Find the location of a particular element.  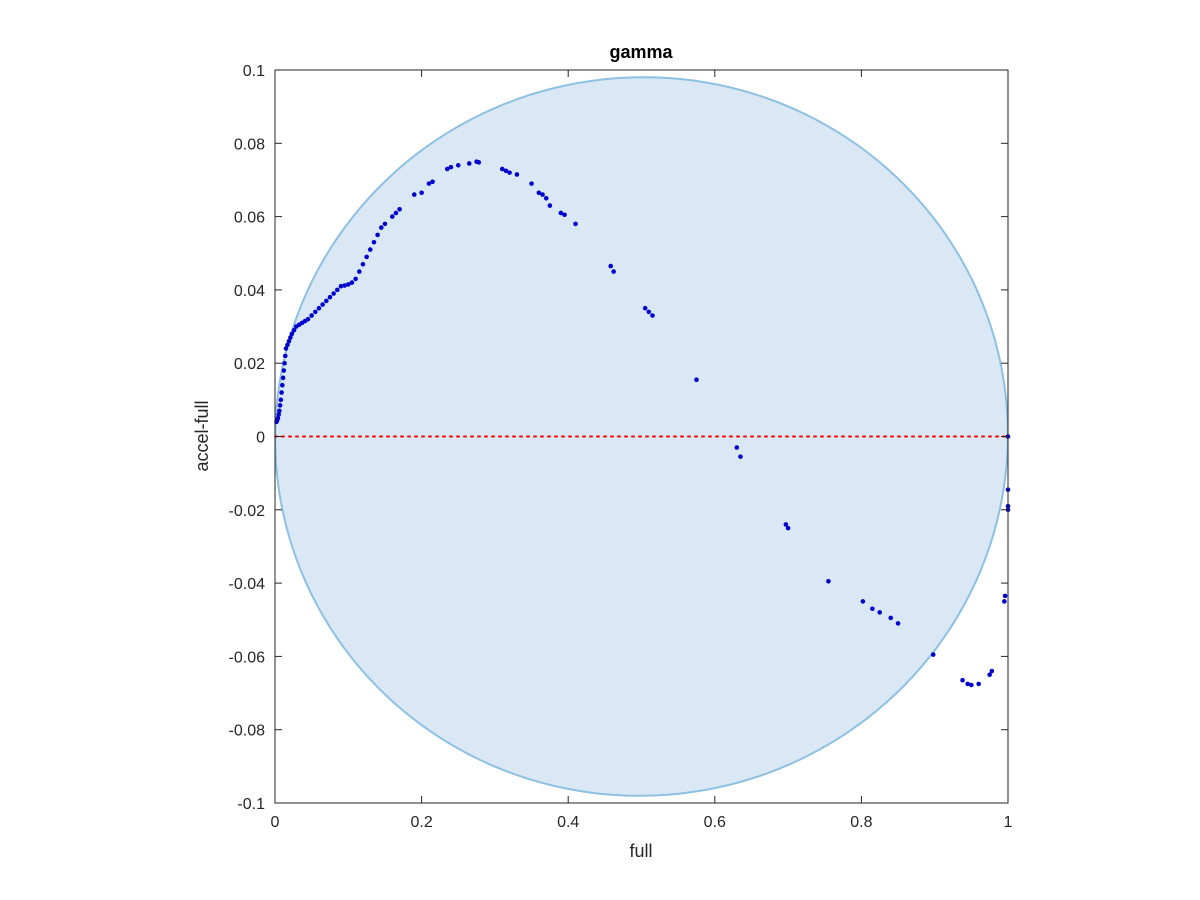

x-tick-label: 0 is located at coordinates (275, 822).